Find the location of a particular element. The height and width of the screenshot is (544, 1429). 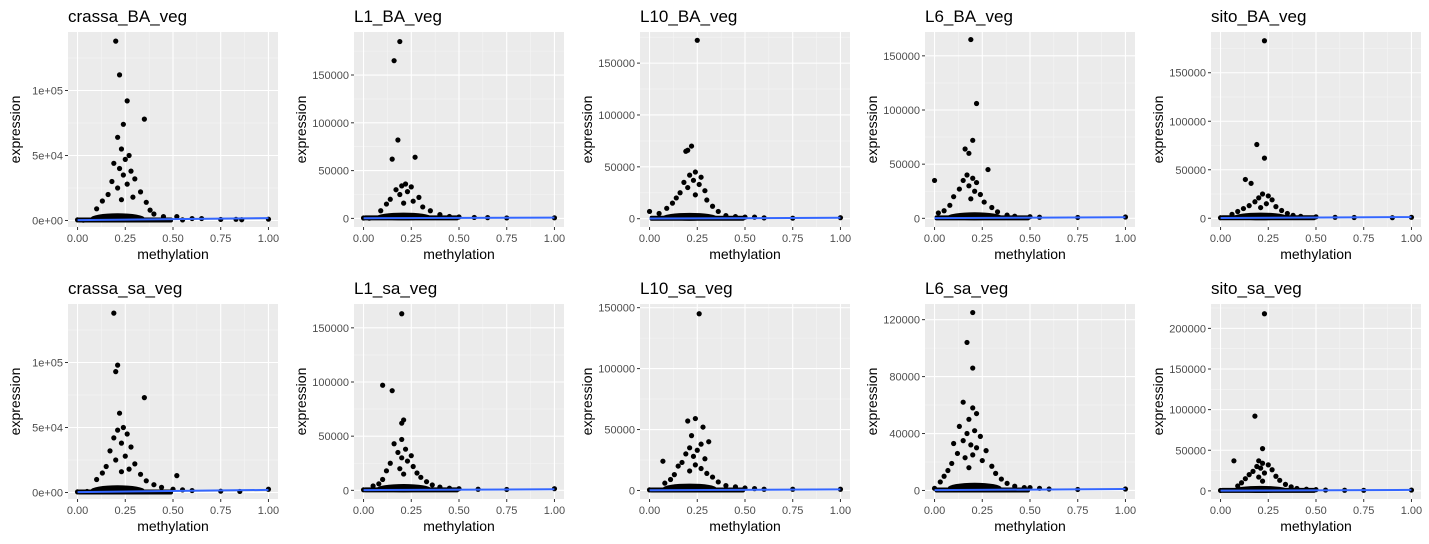

y-tick-label: 150000 is located at coordinates (901, 57).